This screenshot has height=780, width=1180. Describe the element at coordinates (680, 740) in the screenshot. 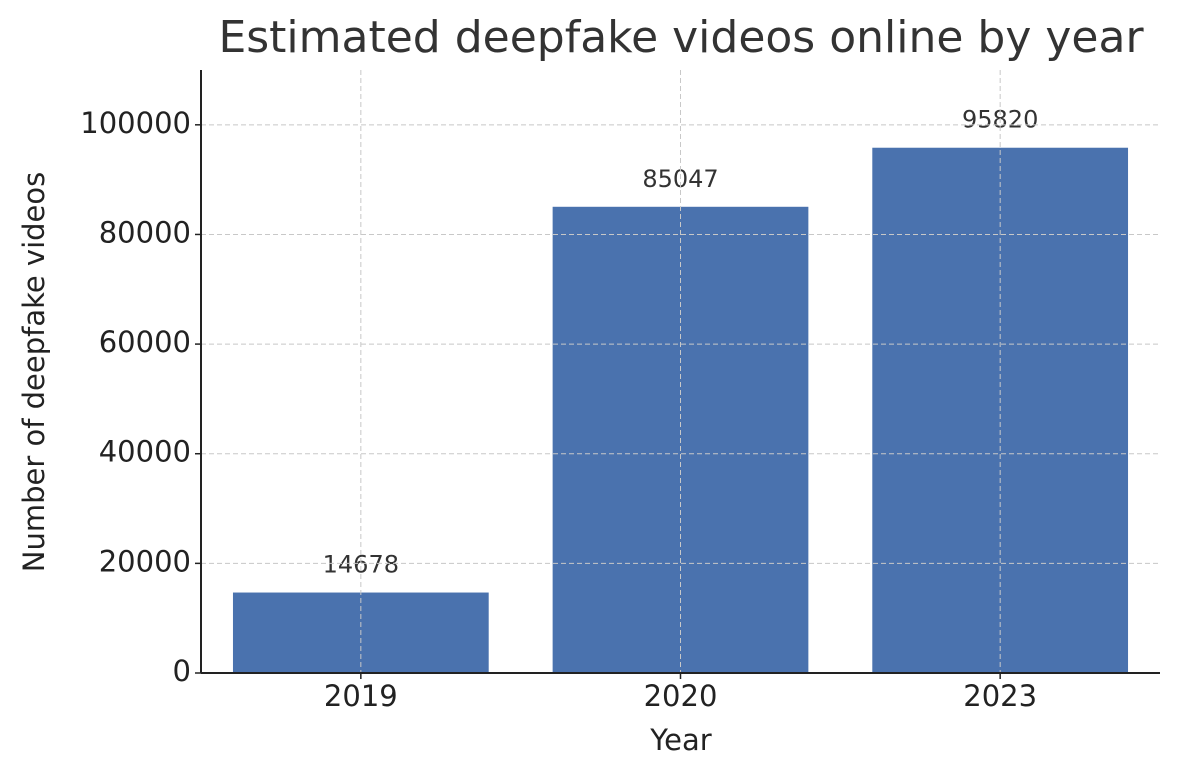

I see `x-axis-label: Year` at that location.